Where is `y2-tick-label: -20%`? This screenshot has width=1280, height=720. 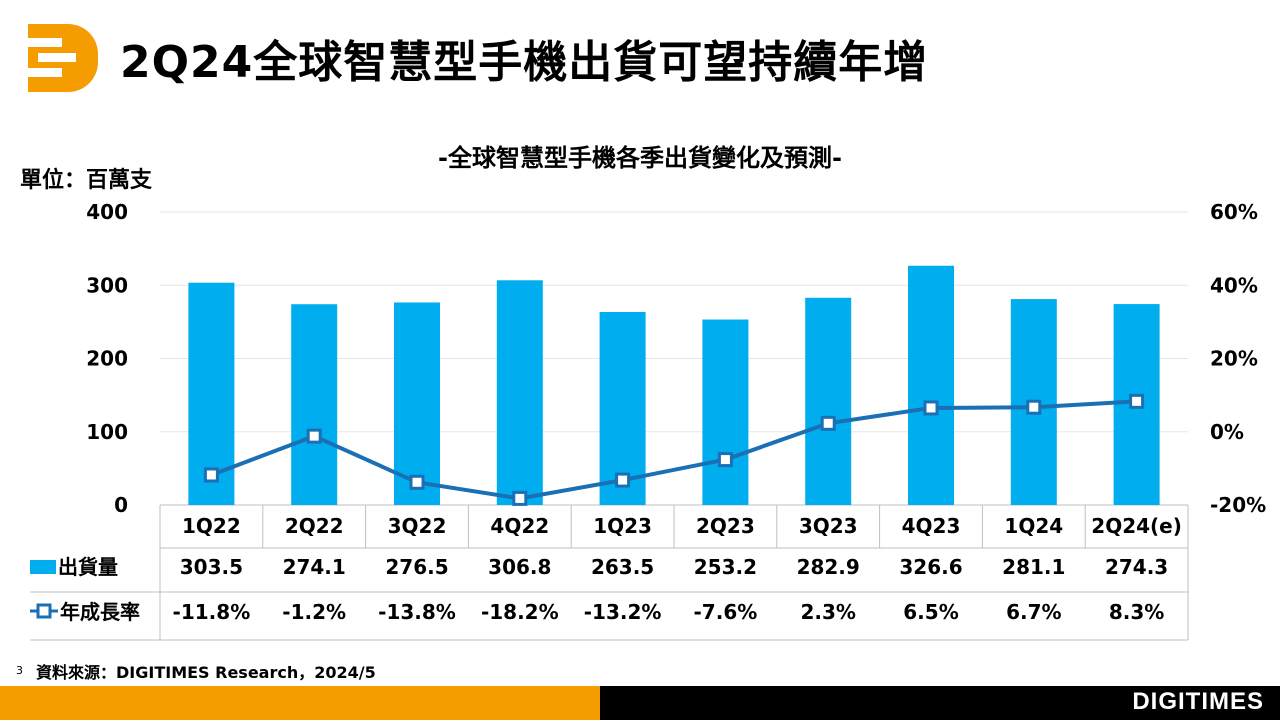
y2-tick-label: -20% is located at coordinates (1238, 505).